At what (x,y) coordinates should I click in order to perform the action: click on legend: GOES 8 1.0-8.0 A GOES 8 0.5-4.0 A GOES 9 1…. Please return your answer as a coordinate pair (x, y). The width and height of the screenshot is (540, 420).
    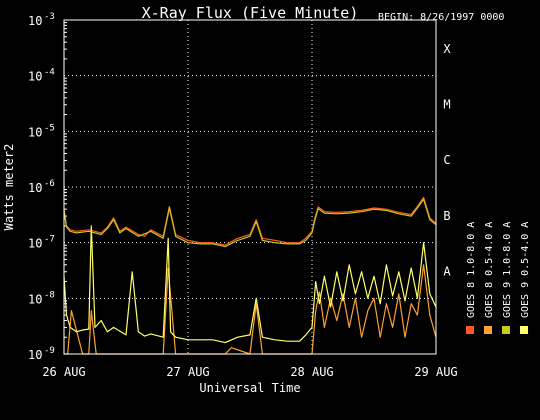
    Looking at the image, I should click on (498, 278).